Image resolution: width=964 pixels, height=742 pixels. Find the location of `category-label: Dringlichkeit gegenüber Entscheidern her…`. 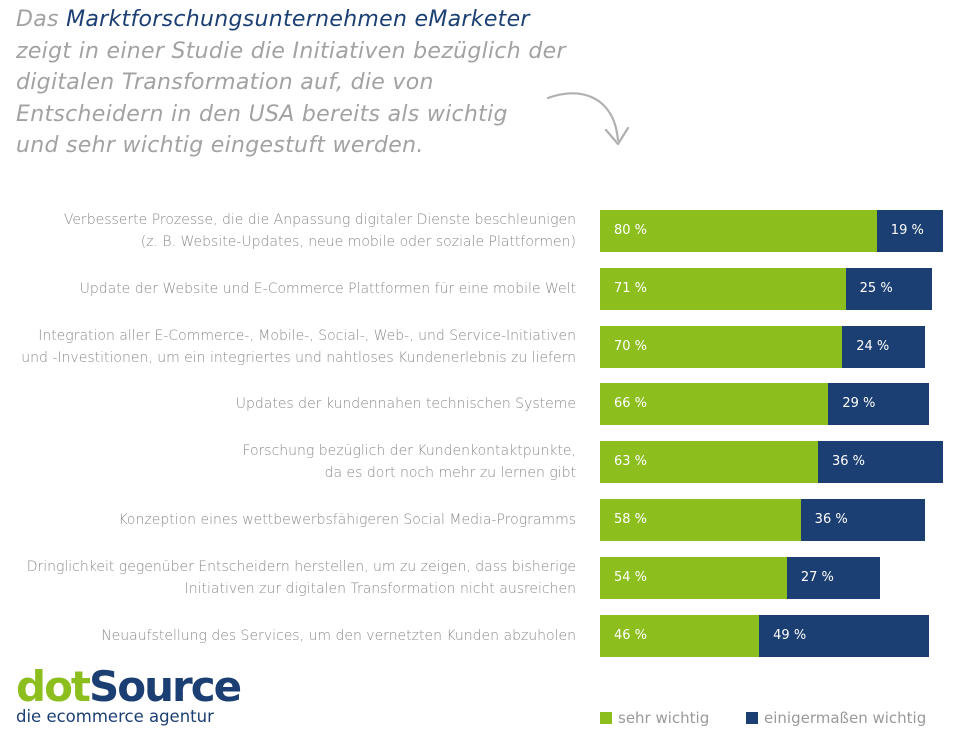

category-label: Dringlichkeit gegenüber Entscheidern her… is located at coordinates (296, 578).